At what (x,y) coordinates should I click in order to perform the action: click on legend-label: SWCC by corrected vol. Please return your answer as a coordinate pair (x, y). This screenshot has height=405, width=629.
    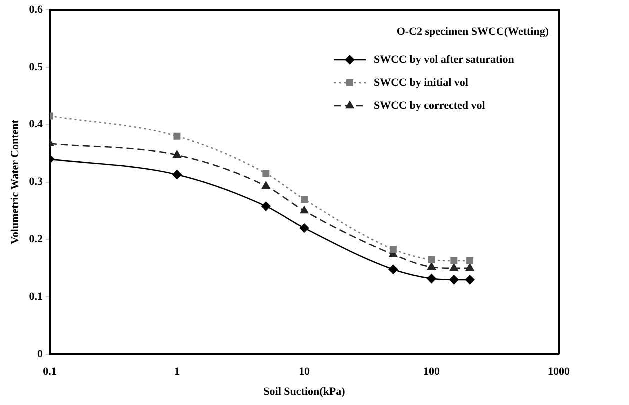
    Looking at the image, I should click on (430, 106).